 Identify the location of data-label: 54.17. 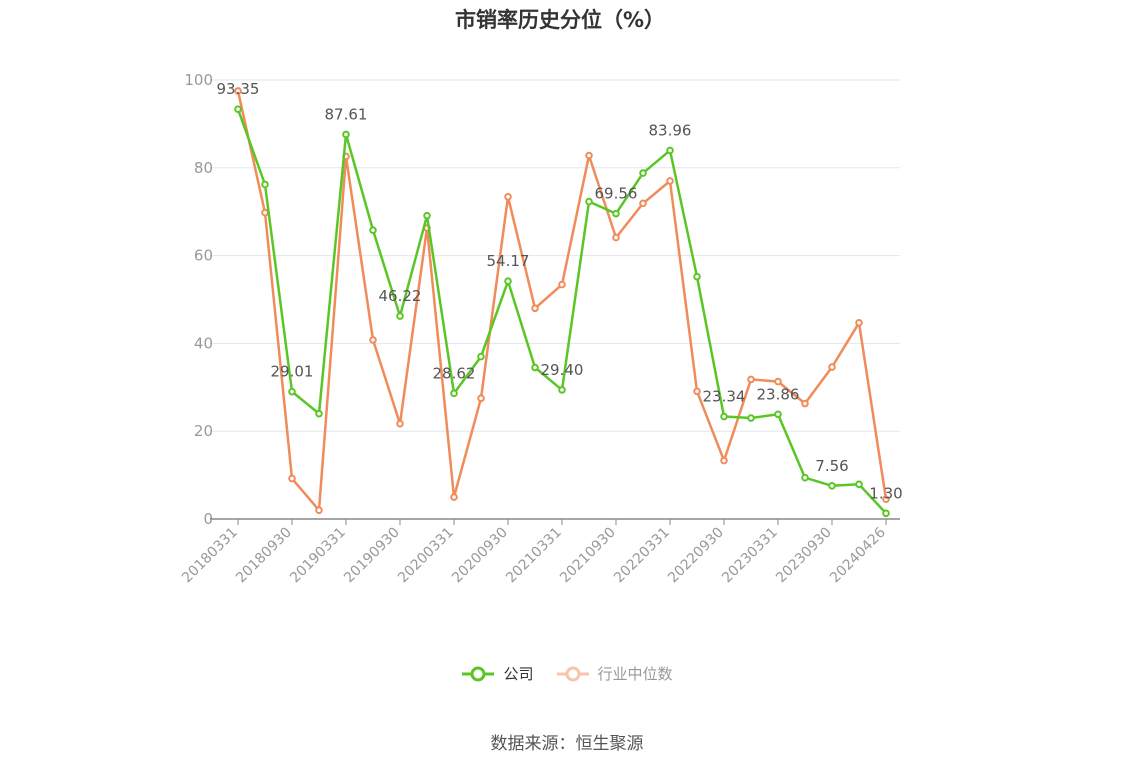
(508, 261).